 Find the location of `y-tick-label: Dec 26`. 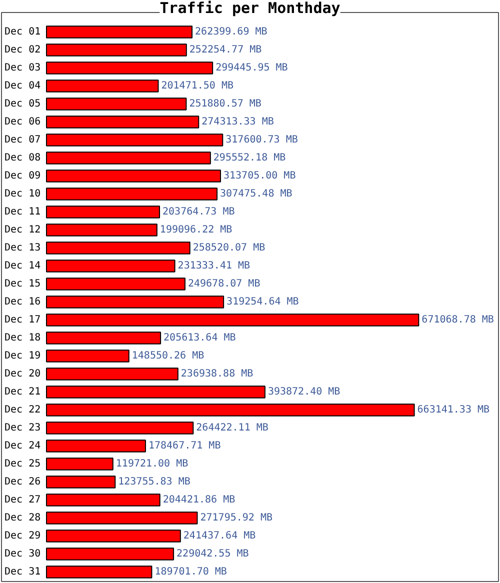

y-tick-label: Dec 26 is located at coordinates (22, 482).